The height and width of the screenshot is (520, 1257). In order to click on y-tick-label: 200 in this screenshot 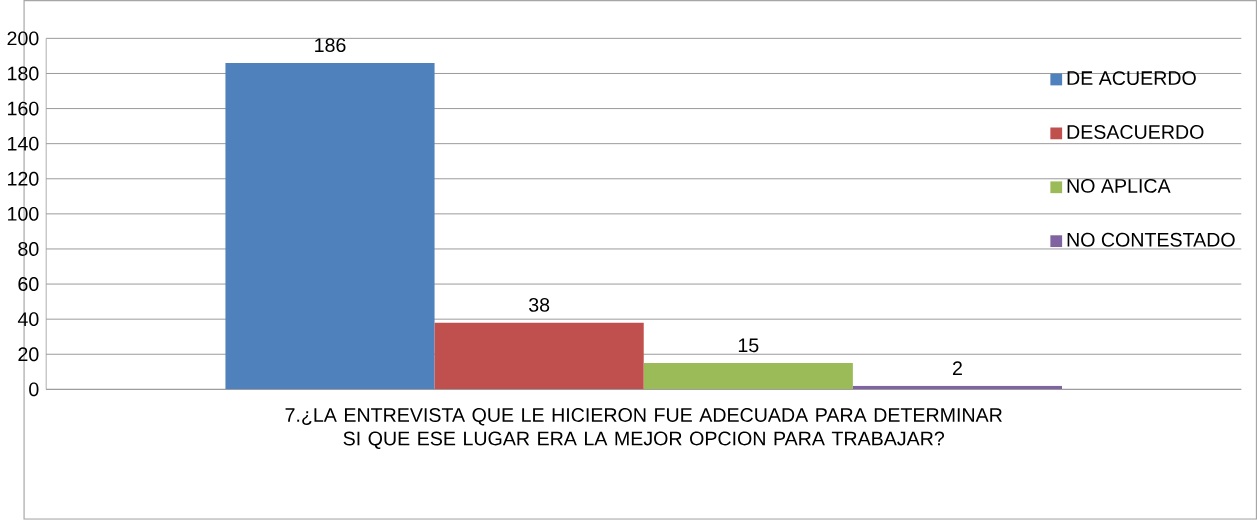, I will do `click(23, 38)`.